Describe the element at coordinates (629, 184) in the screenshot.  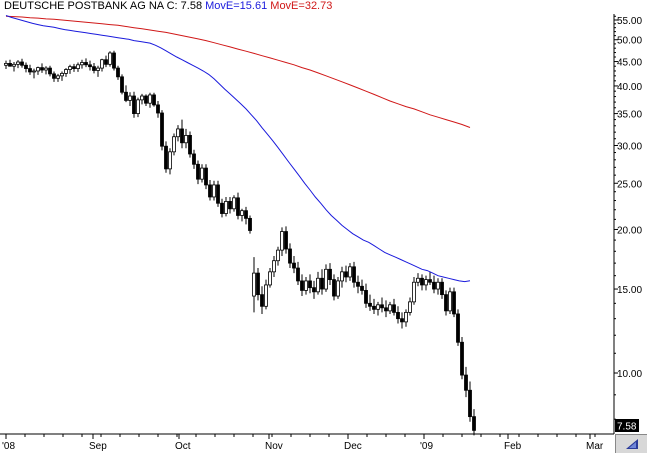
I see `y-tick-label: 25.00` at that location.